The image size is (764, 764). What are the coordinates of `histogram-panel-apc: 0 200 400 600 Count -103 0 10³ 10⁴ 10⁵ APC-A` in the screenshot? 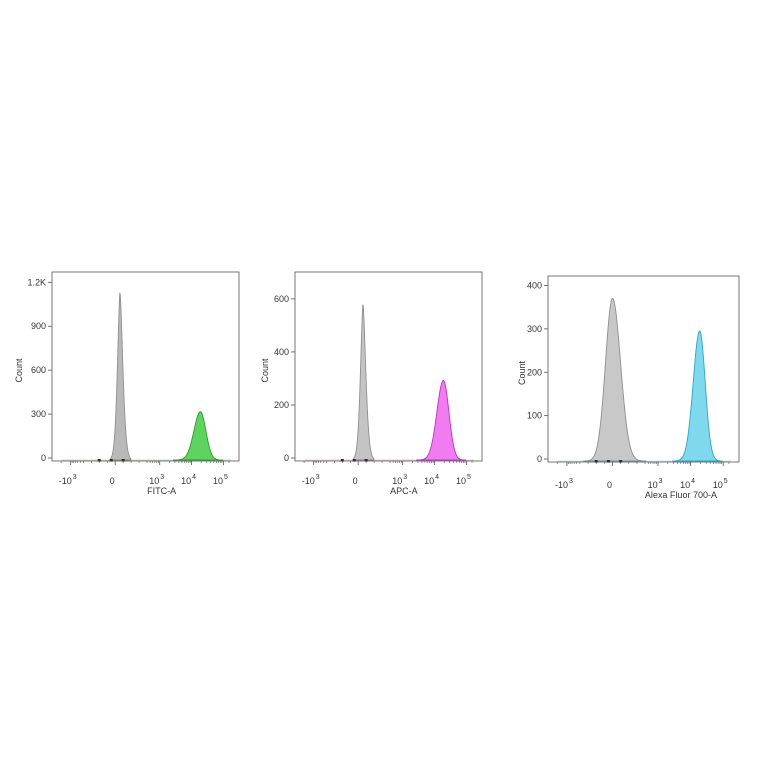 It's located at (371, 383).